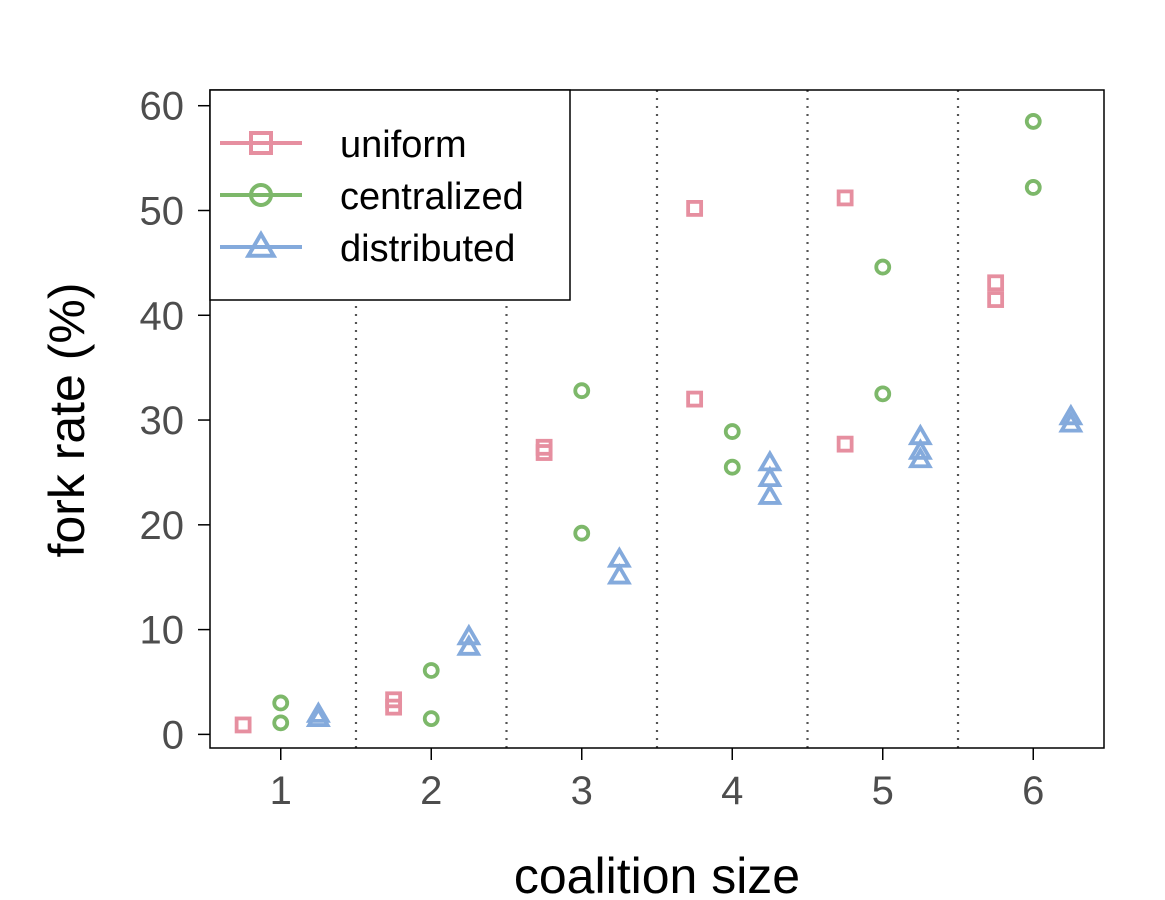 The width and height of the screenshot is (1165, 900). What do you see at coordinates (582, 791) in the screenshot?
I see `x-tick-label: 3` at bounding box center [582, 791].